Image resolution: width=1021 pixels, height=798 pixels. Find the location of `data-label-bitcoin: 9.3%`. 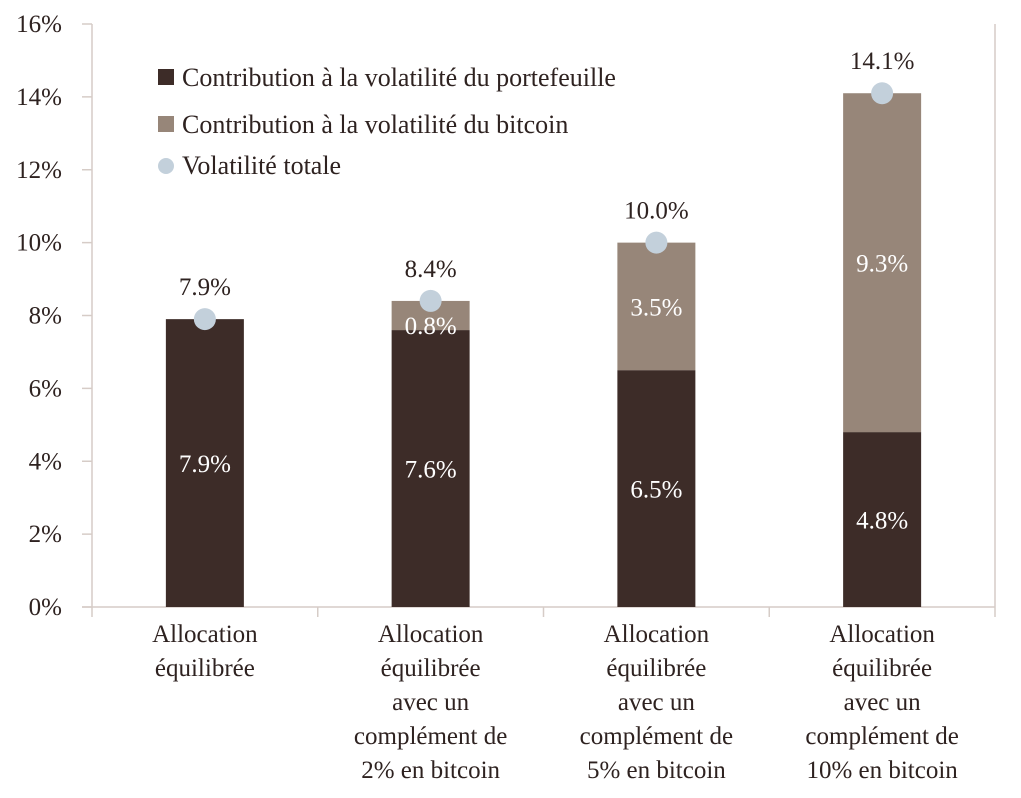

data-label-bitcoin: 9.3% is located at coordinates (882, 264).